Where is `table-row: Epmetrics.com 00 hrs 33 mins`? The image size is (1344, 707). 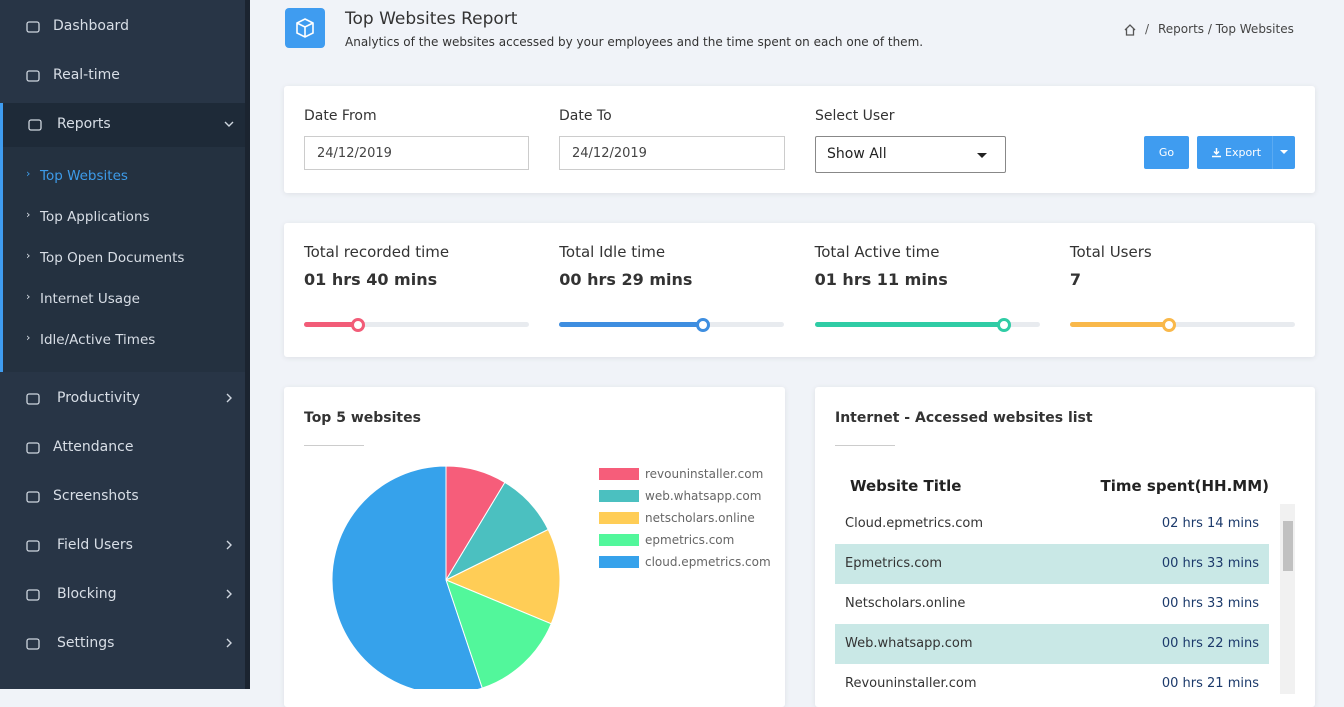
table-row: Epmetrics.com 00 hrs 33 mins is located at coordinates (1052, 564).